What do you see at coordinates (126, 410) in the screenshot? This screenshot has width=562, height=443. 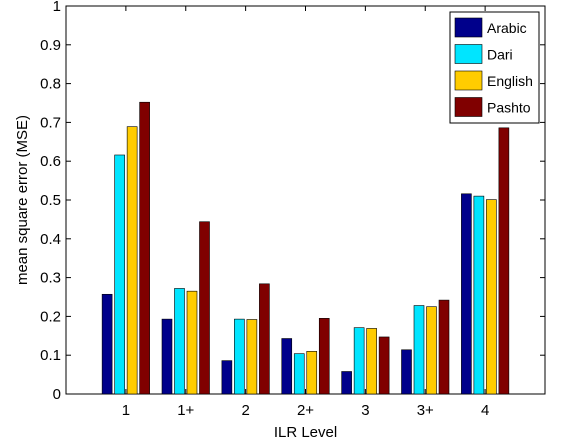 I see `x-tick-label: 1` at bounding box center [126, 410].